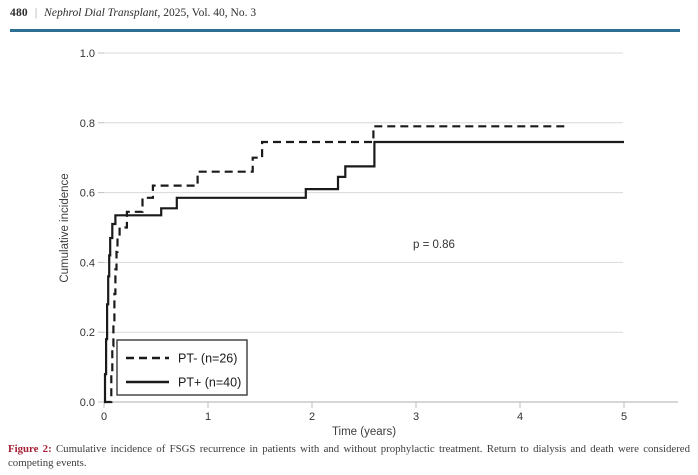 This screenshot has height=475, width=698. Describe the element at coordinates (624, 417) in the screenshot. I see `x-tick-label: 5` at that location.